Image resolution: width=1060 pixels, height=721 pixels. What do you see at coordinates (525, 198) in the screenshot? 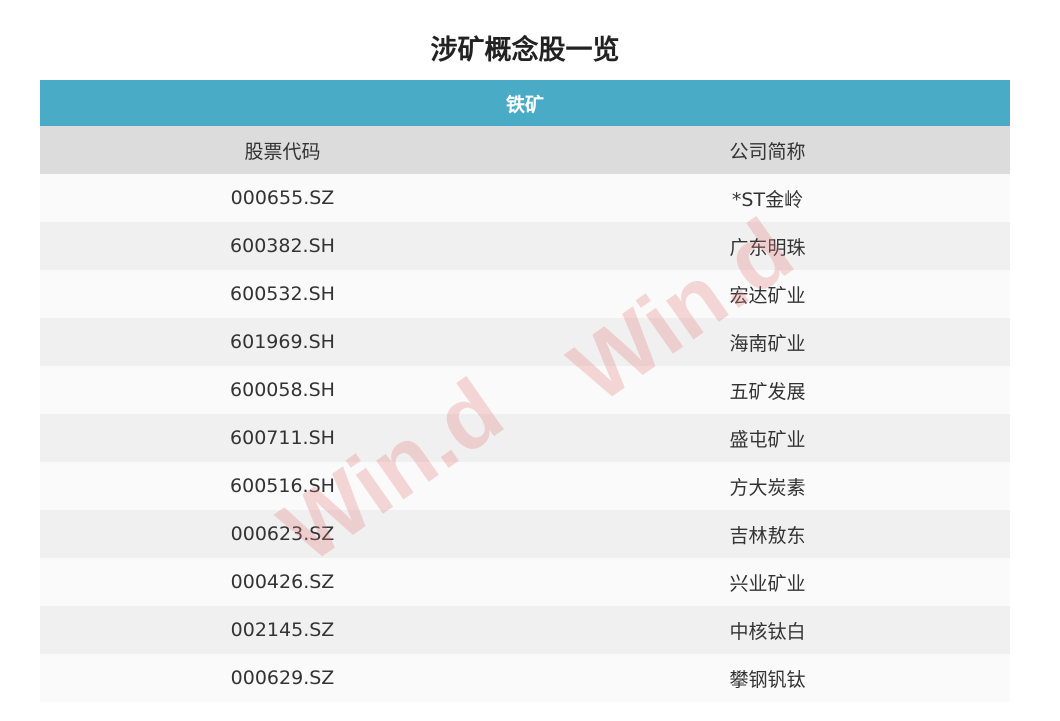
I see `table-row: 000655.SZ *ST金岭` at bounding box center [525, 198].